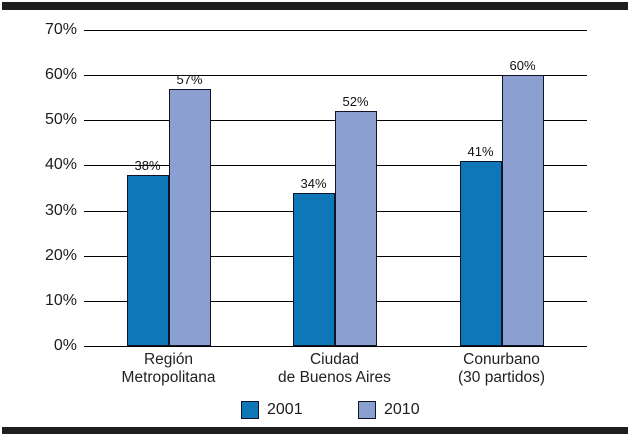 This screenshot has height=436, width=631. What do you see at coordinates (285, 409) in the screenshot?
I see `legend-label-2001: 2001` at bounding box center [285, 409].